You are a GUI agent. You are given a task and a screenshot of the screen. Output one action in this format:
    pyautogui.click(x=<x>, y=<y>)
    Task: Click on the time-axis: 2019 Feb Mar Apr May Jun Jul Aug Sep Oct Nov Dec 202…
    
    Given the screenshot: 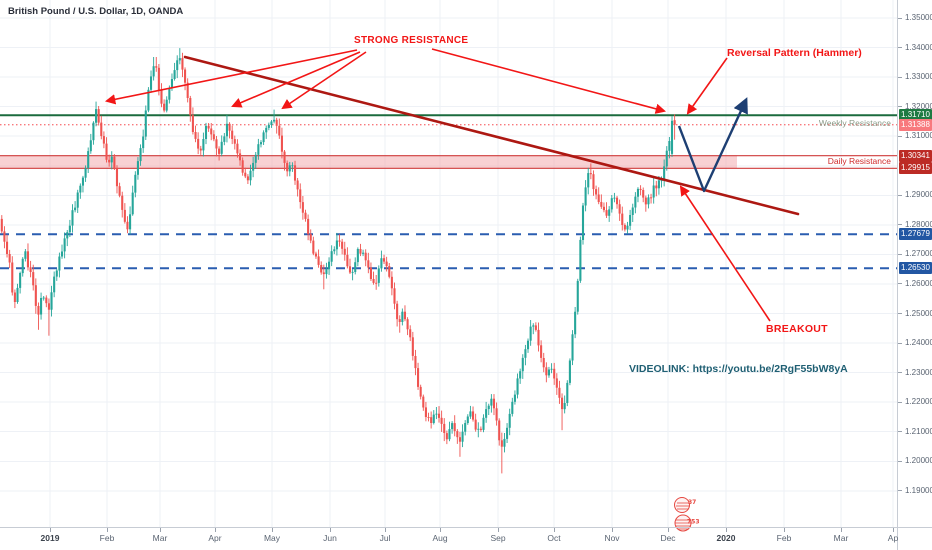 What is the action you would take?
    pyautogui.click(x=466, y=538)
    